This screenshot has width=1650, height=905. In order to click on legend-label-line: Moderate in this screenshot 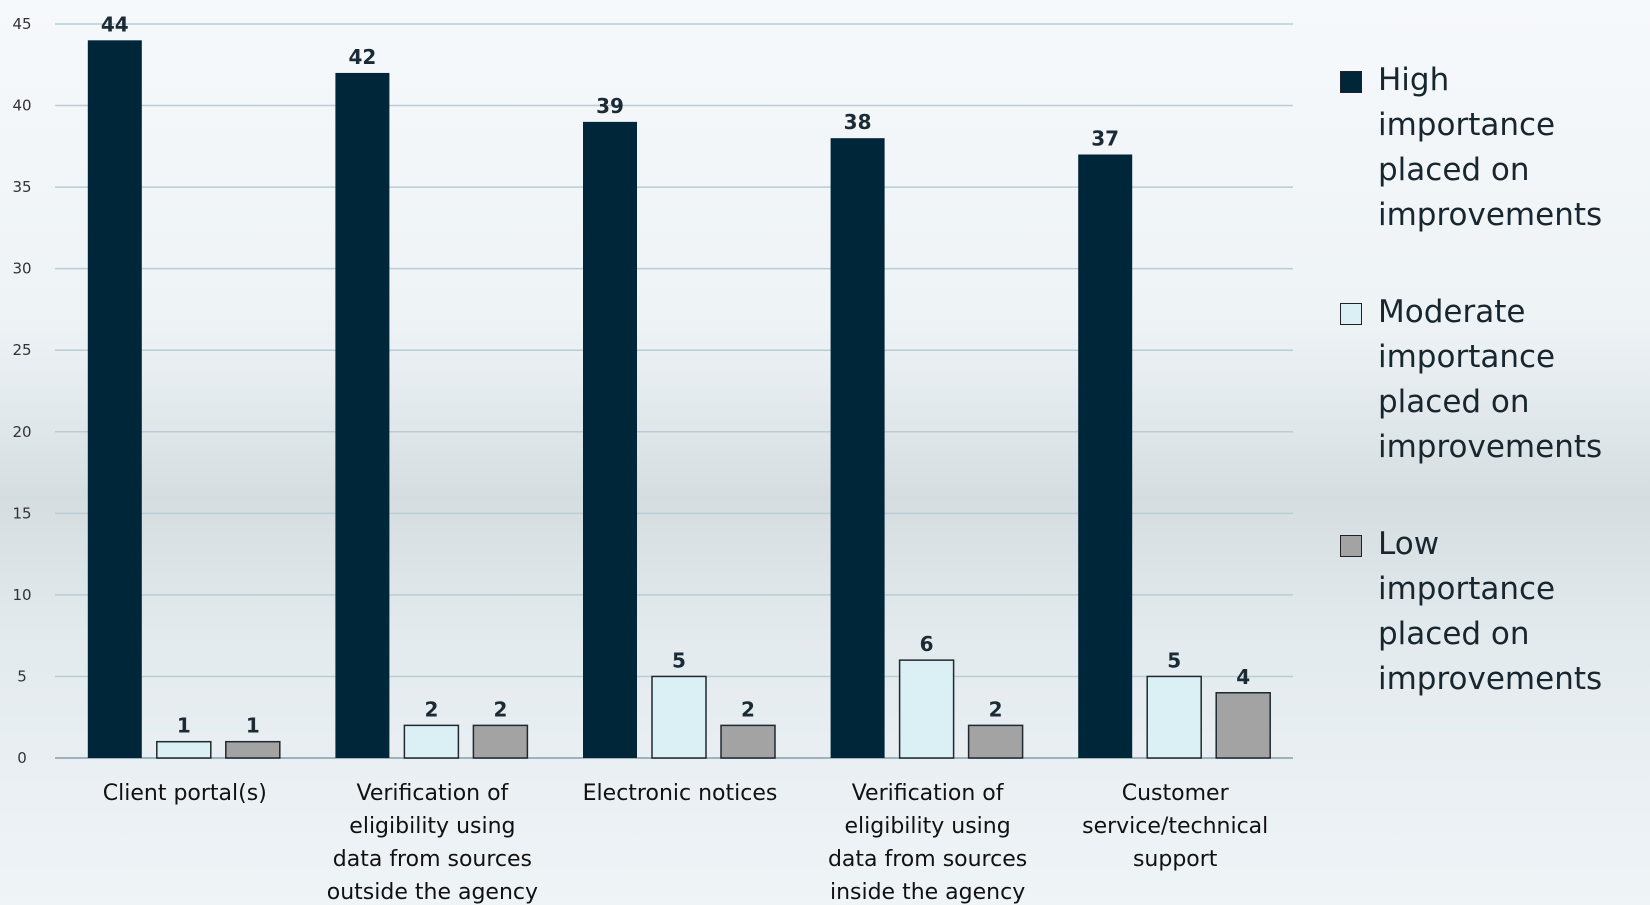, I will do `click(1452, 312)`.